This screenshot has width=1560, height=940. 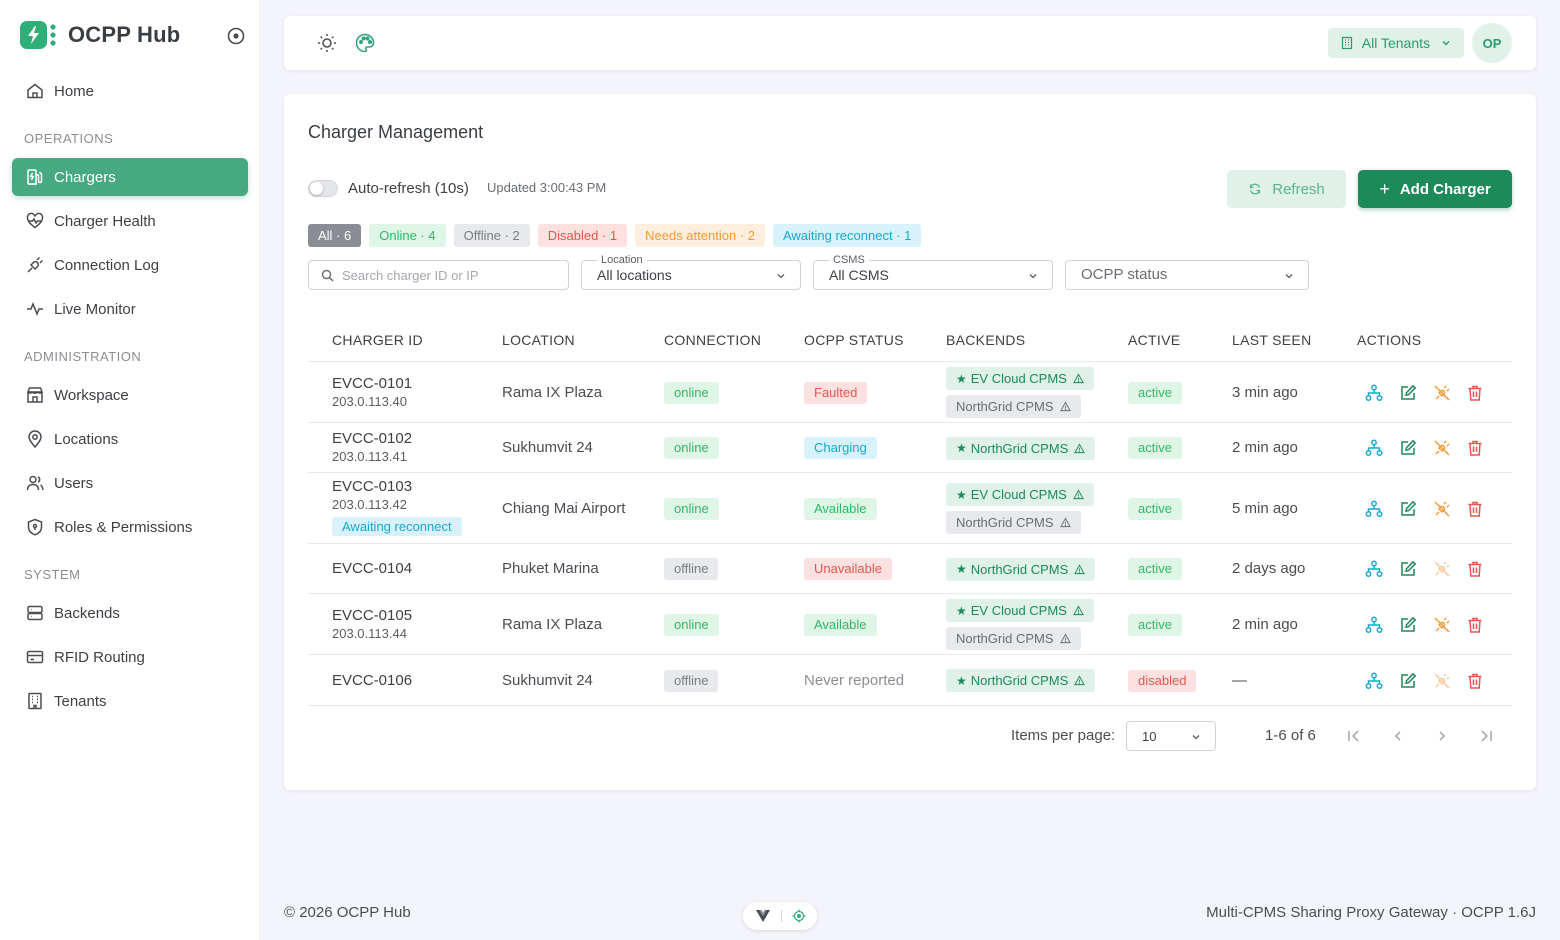 What do you see at coordinates (840, 448) in the screenshot?
I see `cell-ocpp-status: Charging` at bounding box center [840, 448].